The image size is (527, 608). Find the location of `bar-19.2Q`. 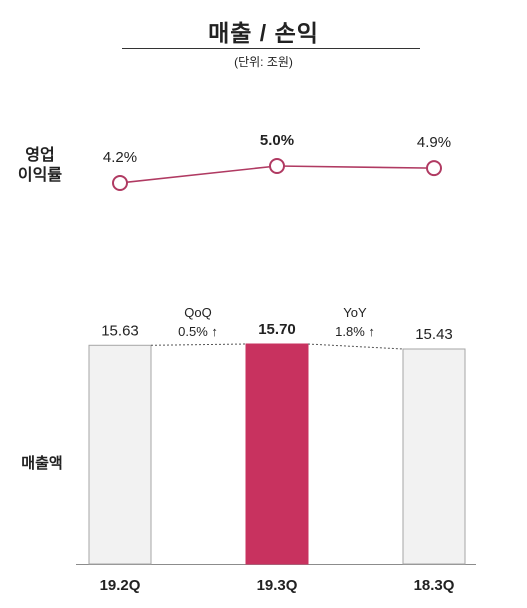

bar-19.2Q is located at coordinates (120, 454).